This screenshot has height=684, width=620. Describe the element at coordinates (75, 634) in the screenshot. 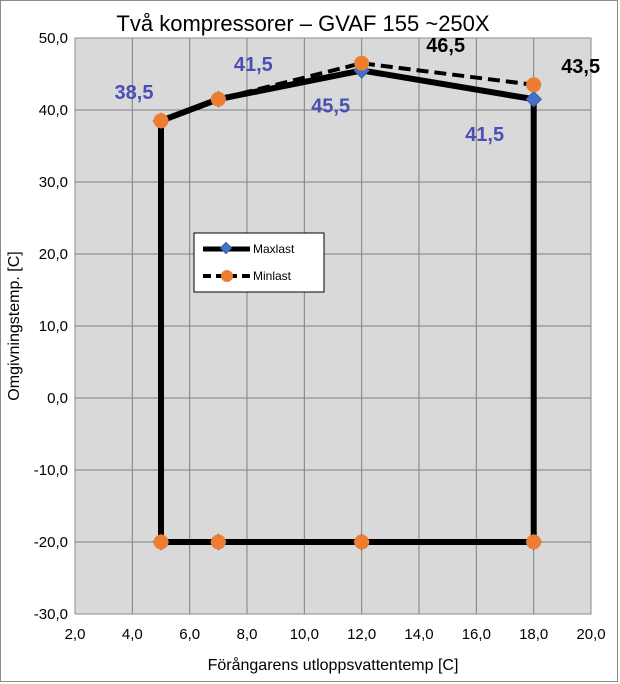

I see `x-tick-label: 2,0` at that location.